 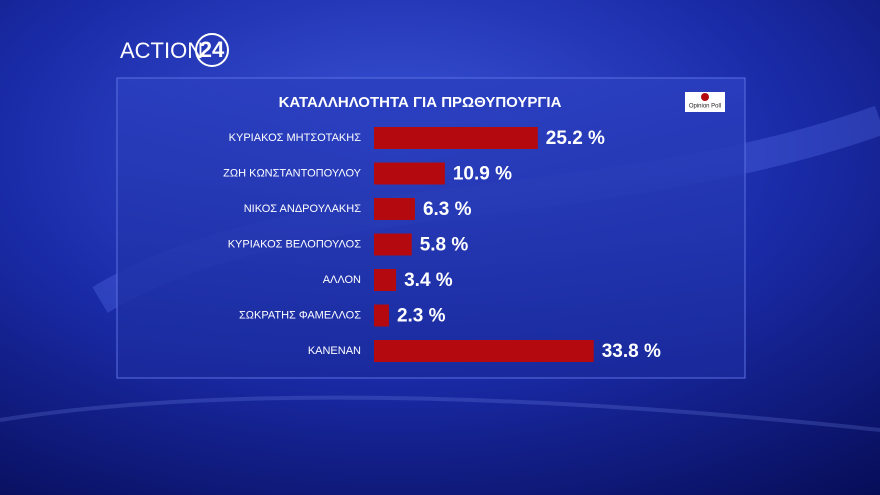 What do you see at coordinates (421, 316) in the screenshot?
I see `value-label: 2.3 %` at bounding box center [421, 316].